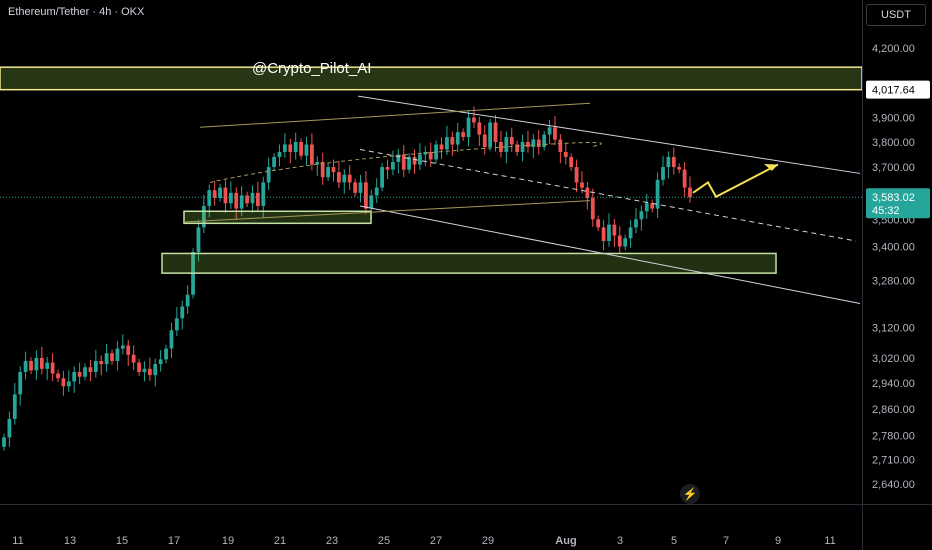 This screenshot has width=932, height=550. What do you see at coordinates (893, 168) in the screenshot?
I see `price-tick-label: 3,700.00` at bounding box center [893, 168].